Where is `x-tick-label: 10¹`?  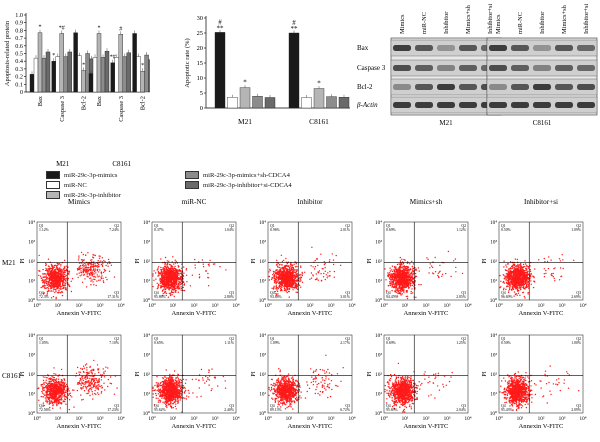
x-tick-label: 10¹ is located at coordinates (173, 306).